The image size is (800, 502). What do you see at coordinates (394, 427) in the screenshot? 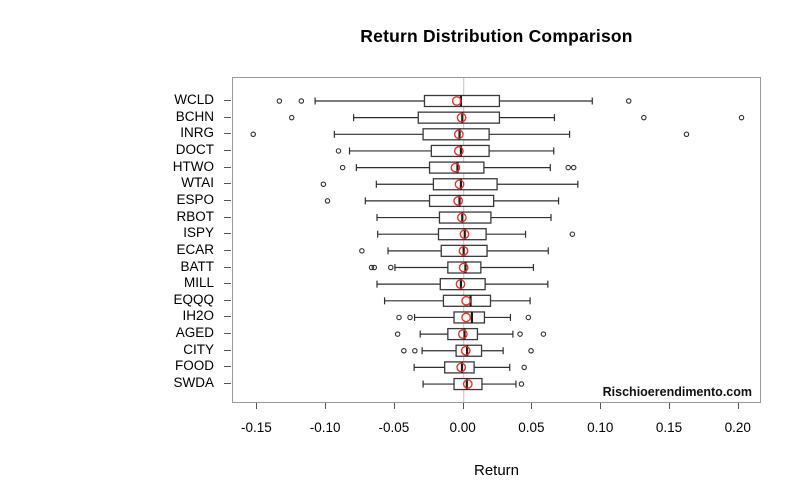
I see `x-tick-label--0.05: -0.05` at bounding box center [394, 427].